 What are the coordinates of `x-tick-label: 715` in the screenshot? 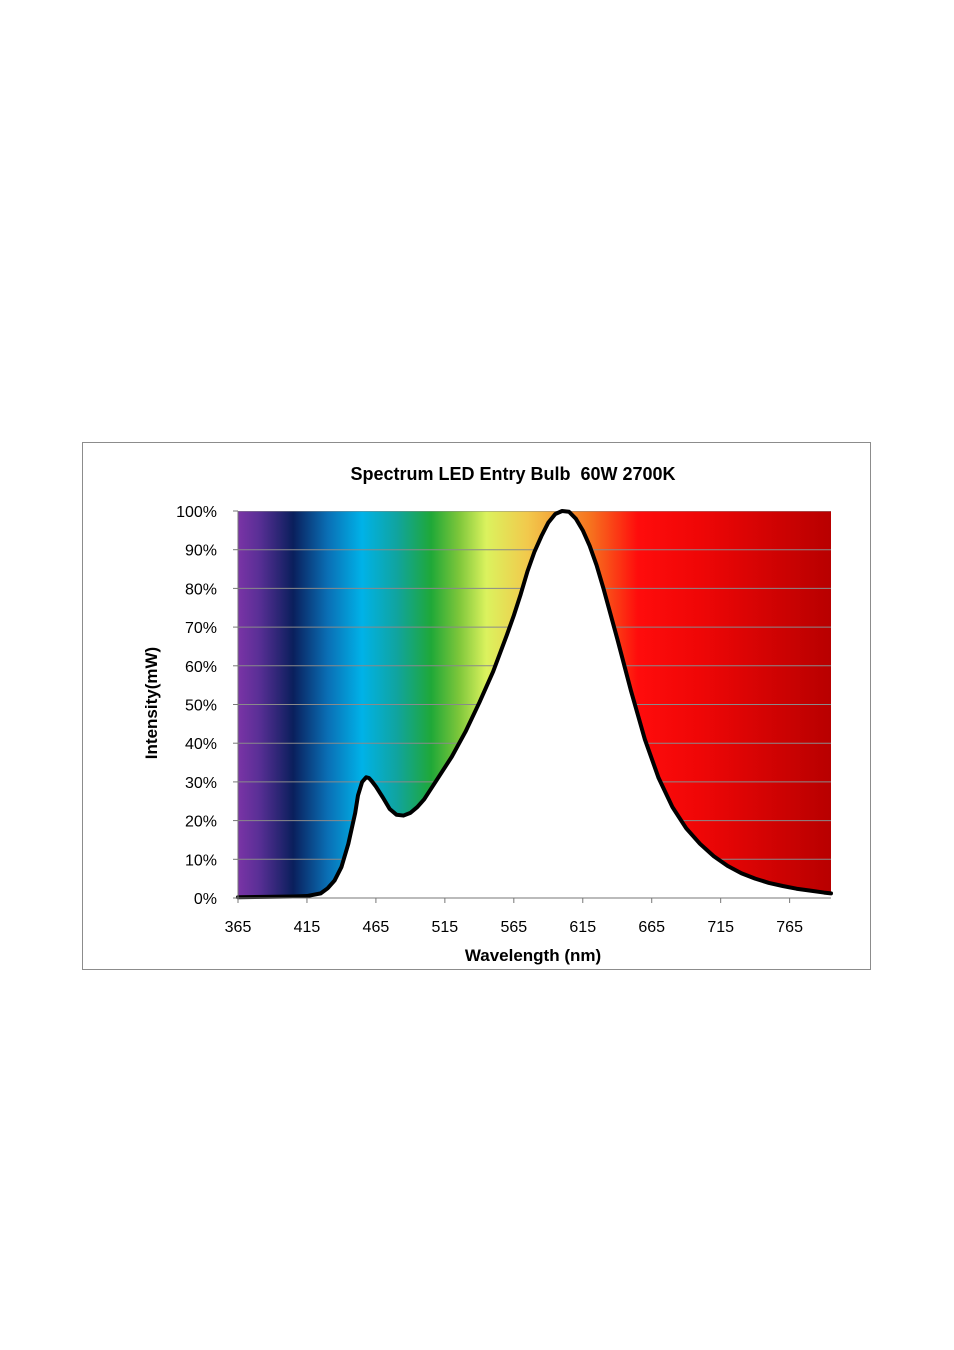 It's located at (720, 927).